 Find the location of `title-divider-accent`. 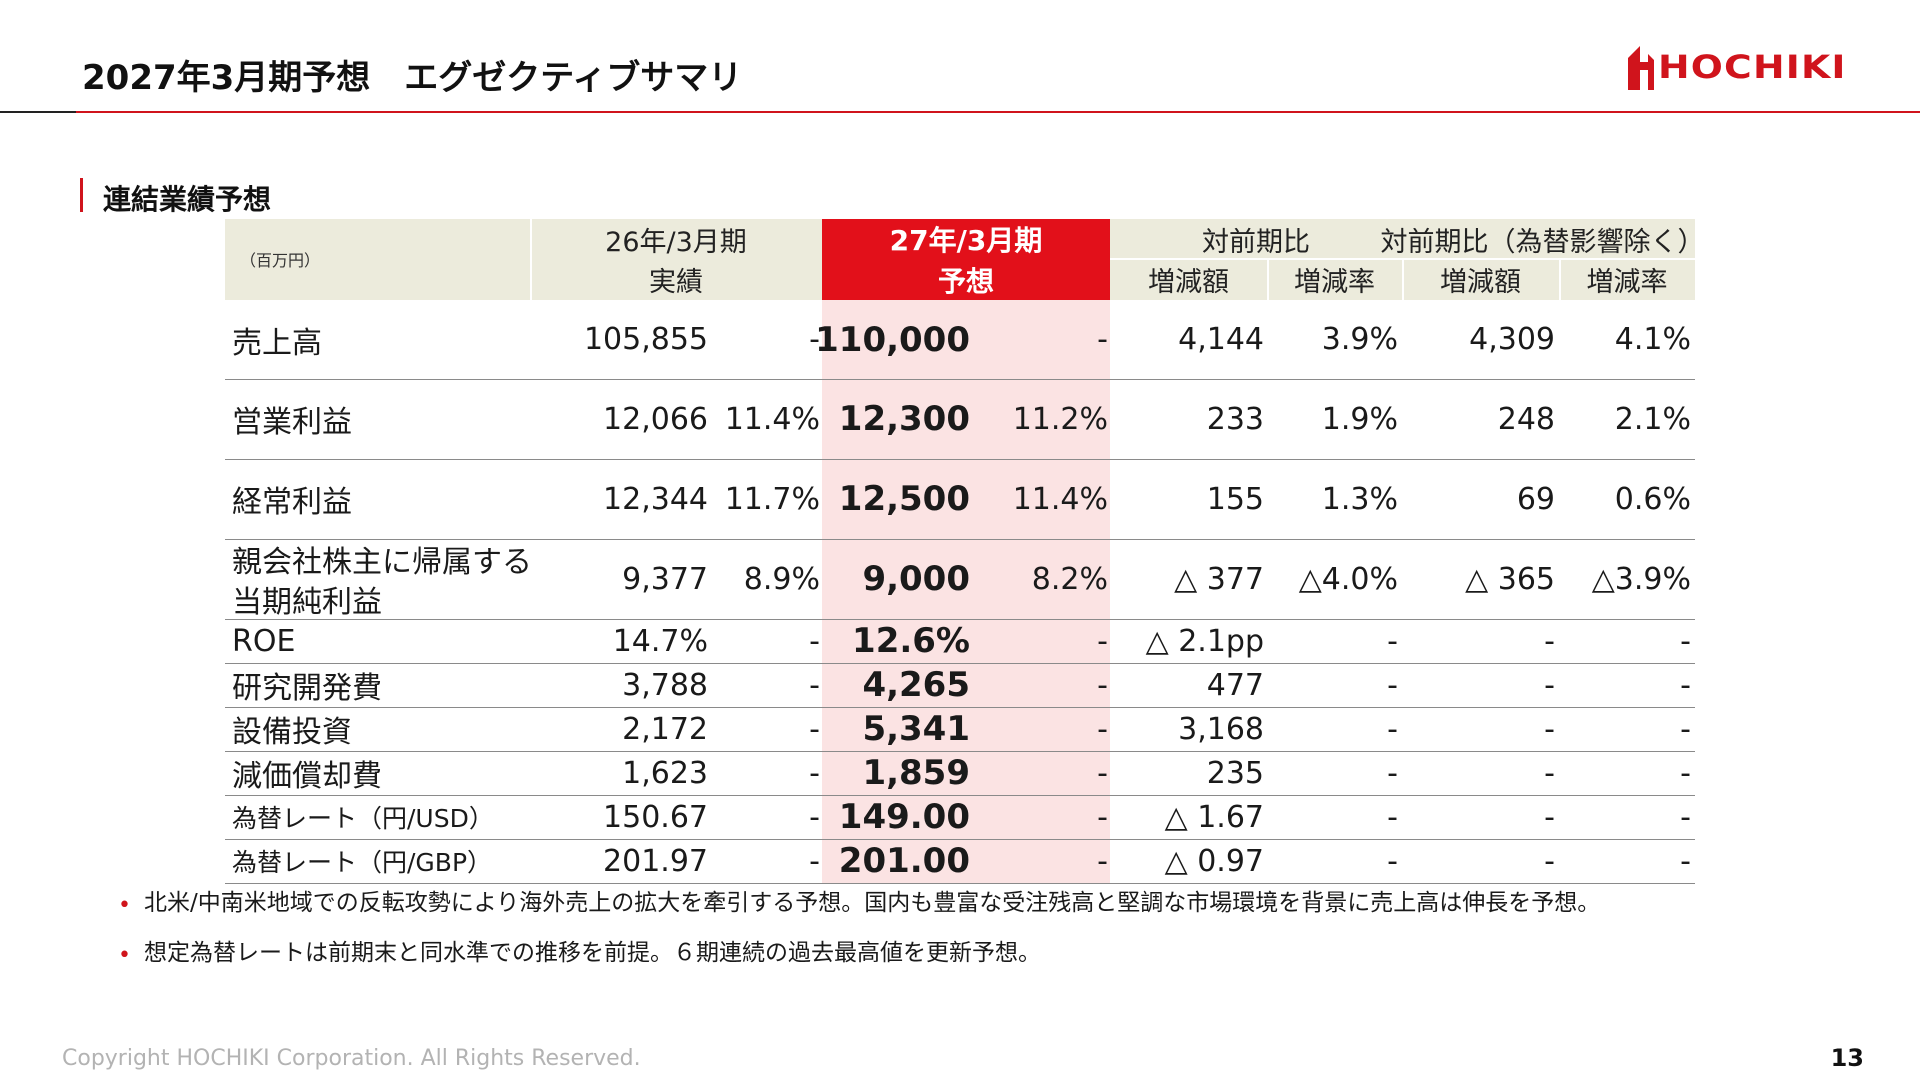

title-divider-accent is located at coordinates (38, 112).